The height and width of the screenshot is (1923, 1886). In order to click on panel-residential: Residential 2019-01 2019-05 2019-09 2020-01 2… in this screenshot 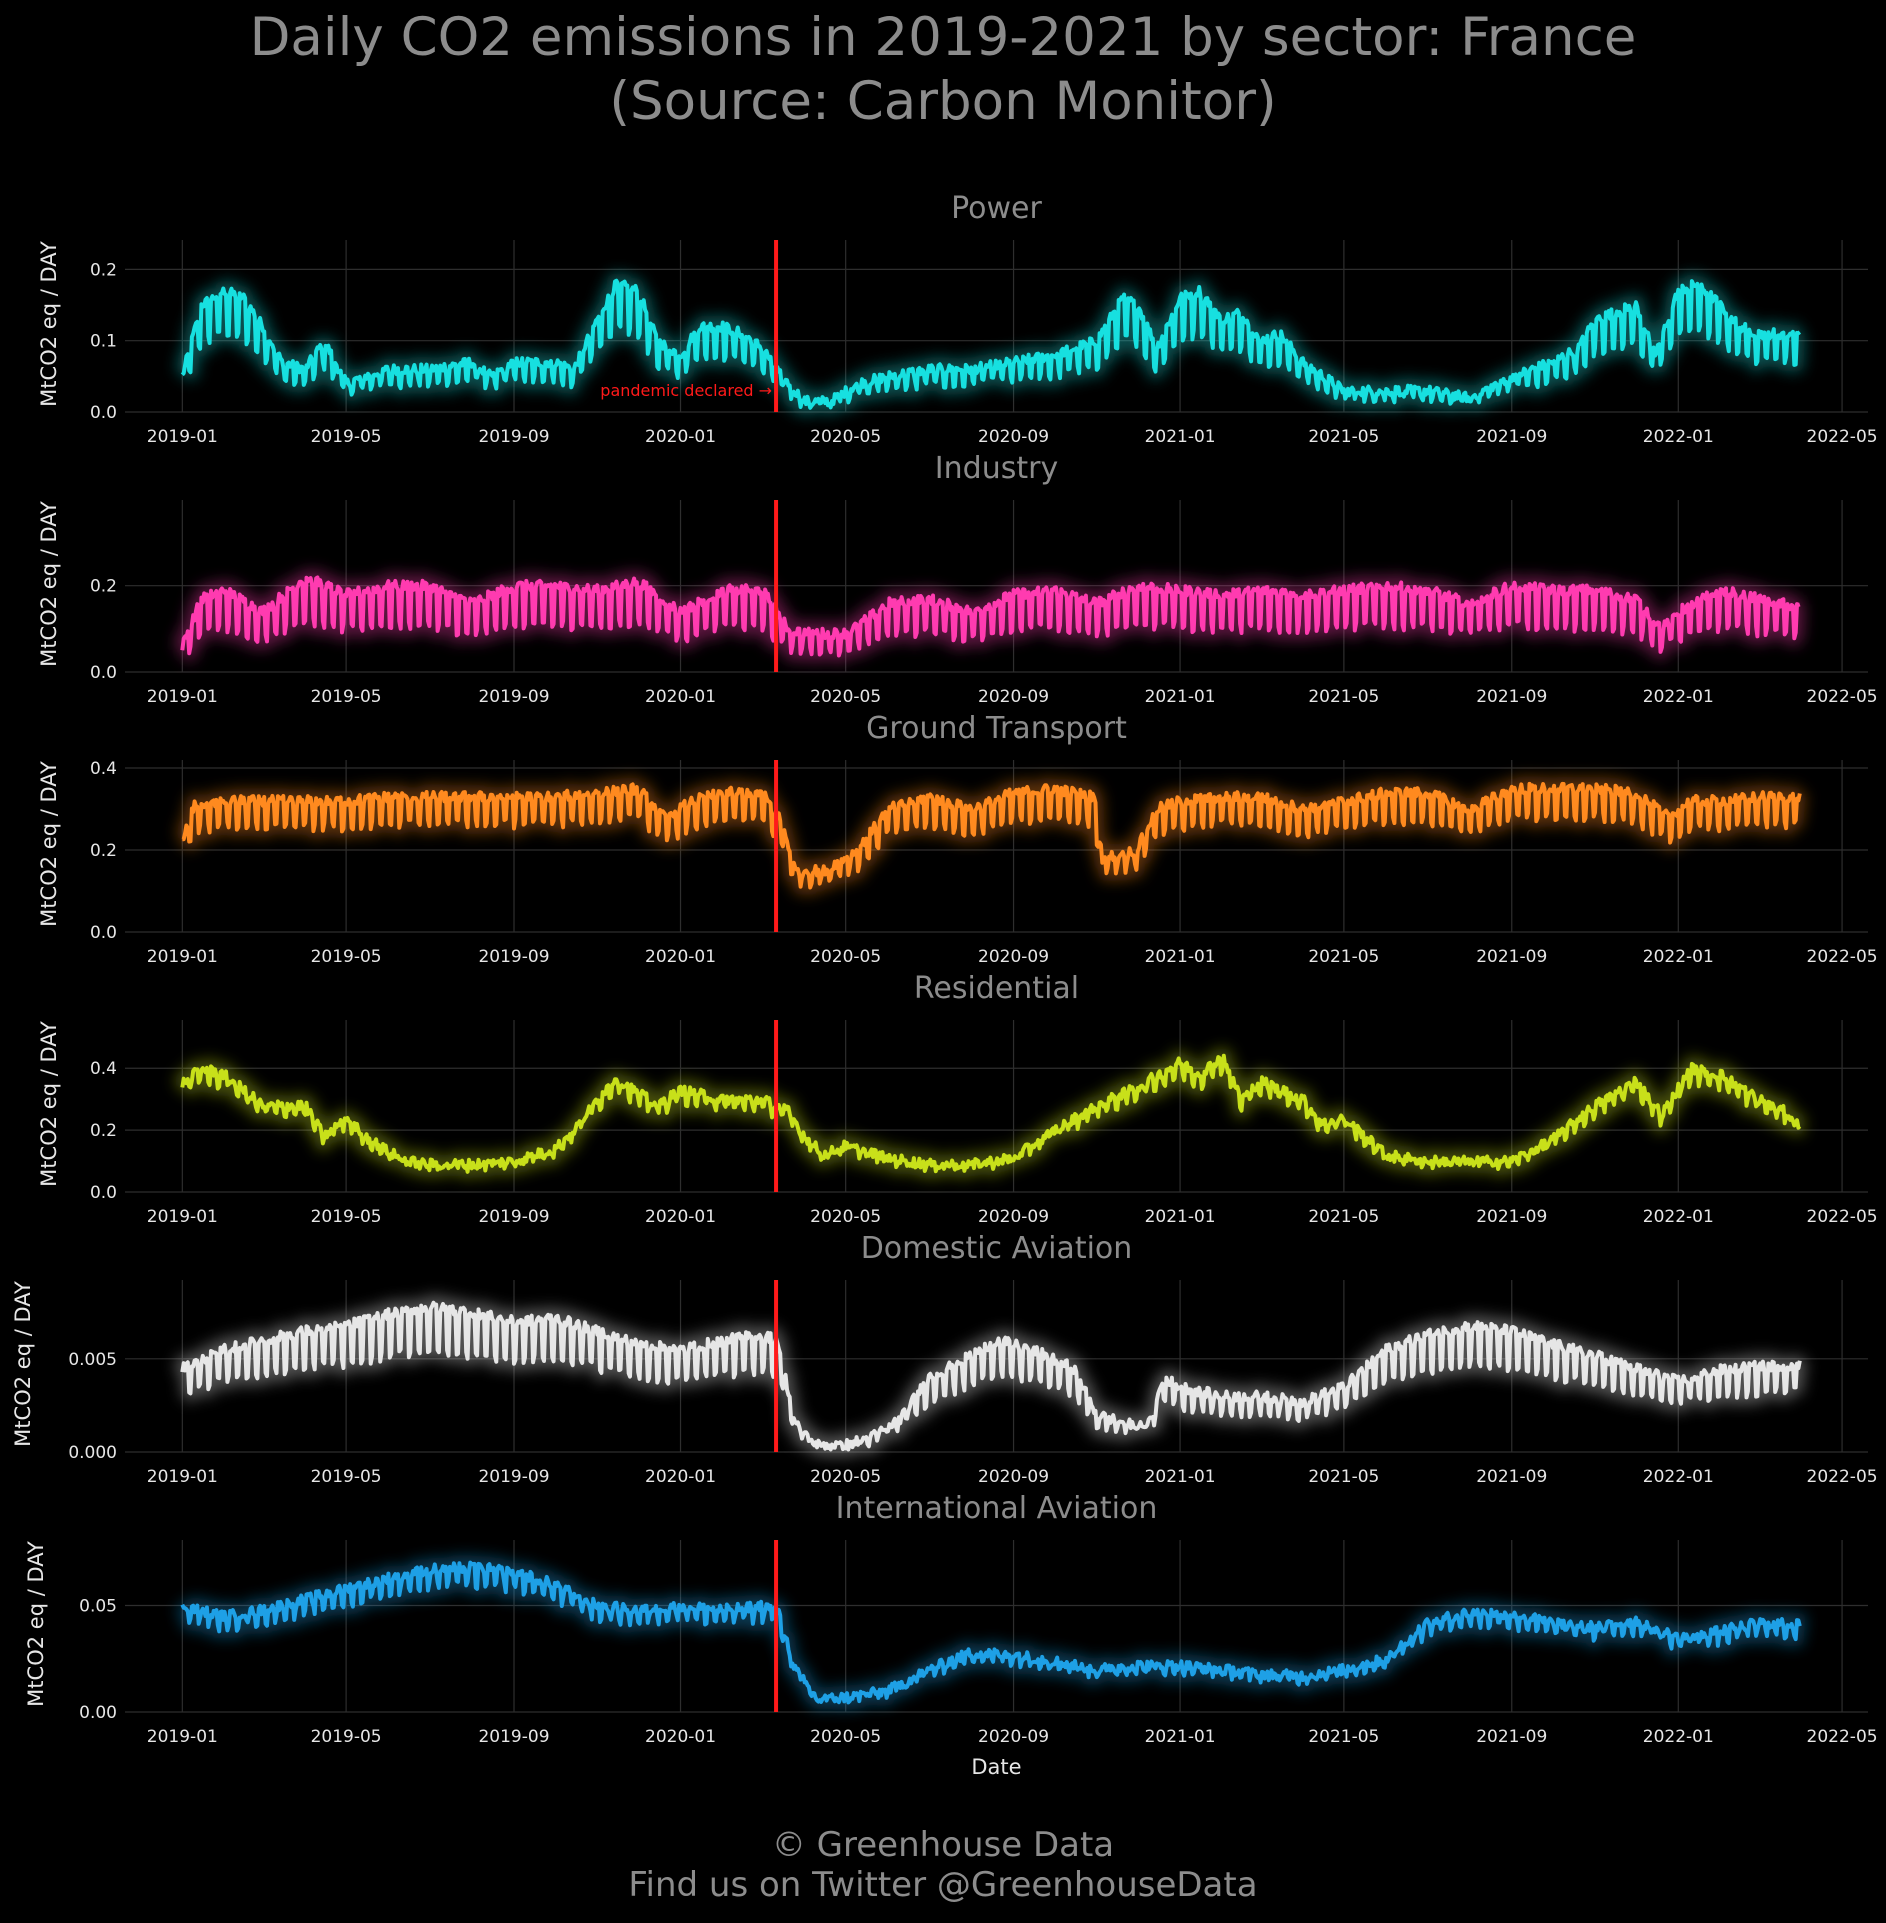, I will do `click(957, 1099)`.